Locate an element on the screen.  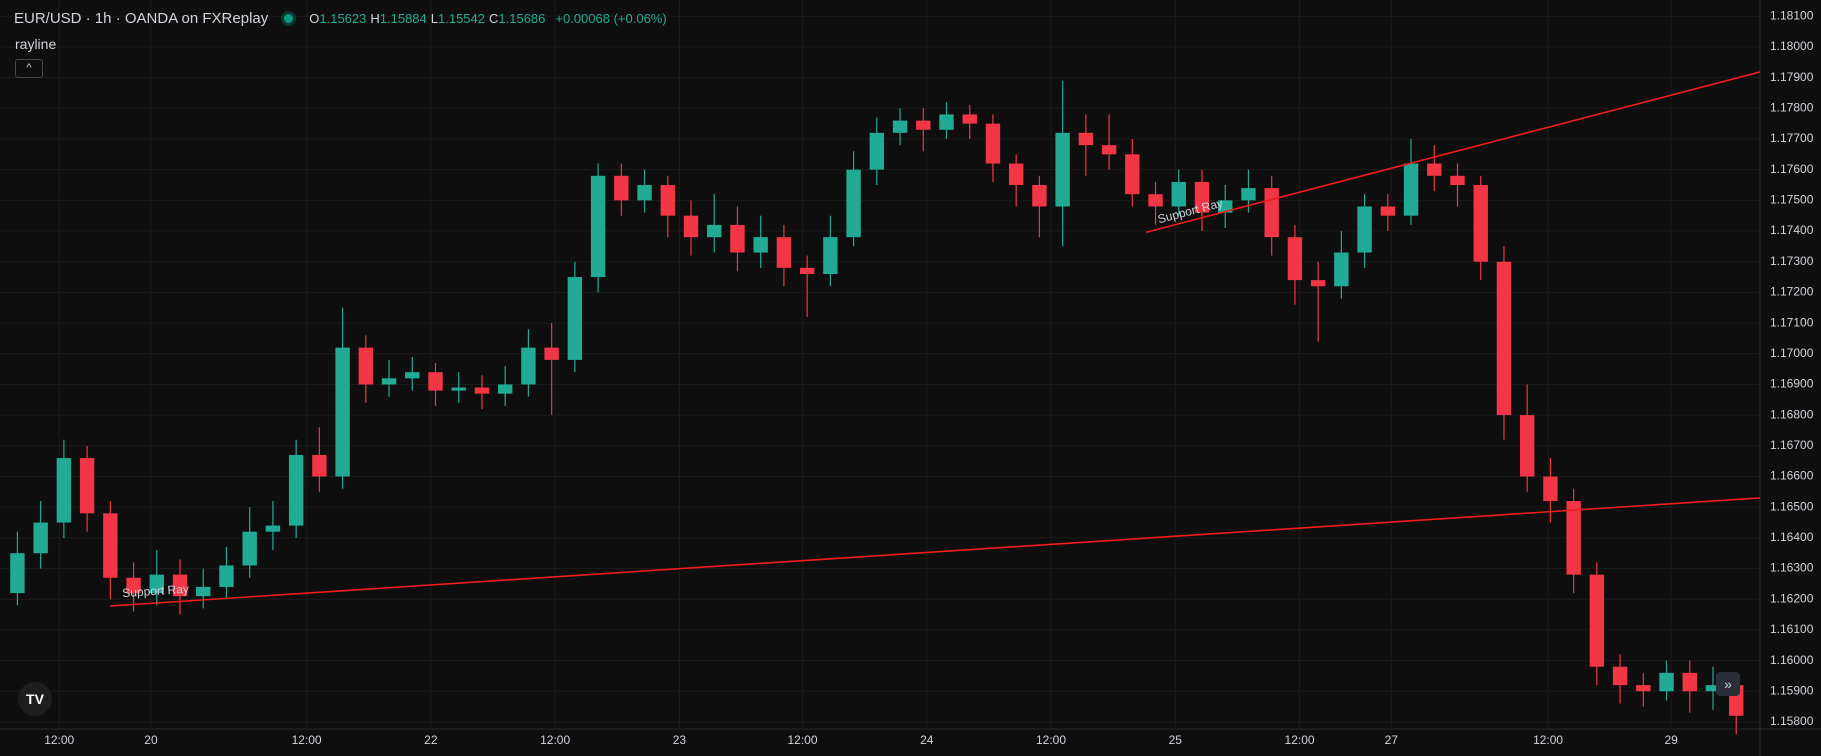
y-tick-label: 1.16900 is located at coordinates (1792, 384).